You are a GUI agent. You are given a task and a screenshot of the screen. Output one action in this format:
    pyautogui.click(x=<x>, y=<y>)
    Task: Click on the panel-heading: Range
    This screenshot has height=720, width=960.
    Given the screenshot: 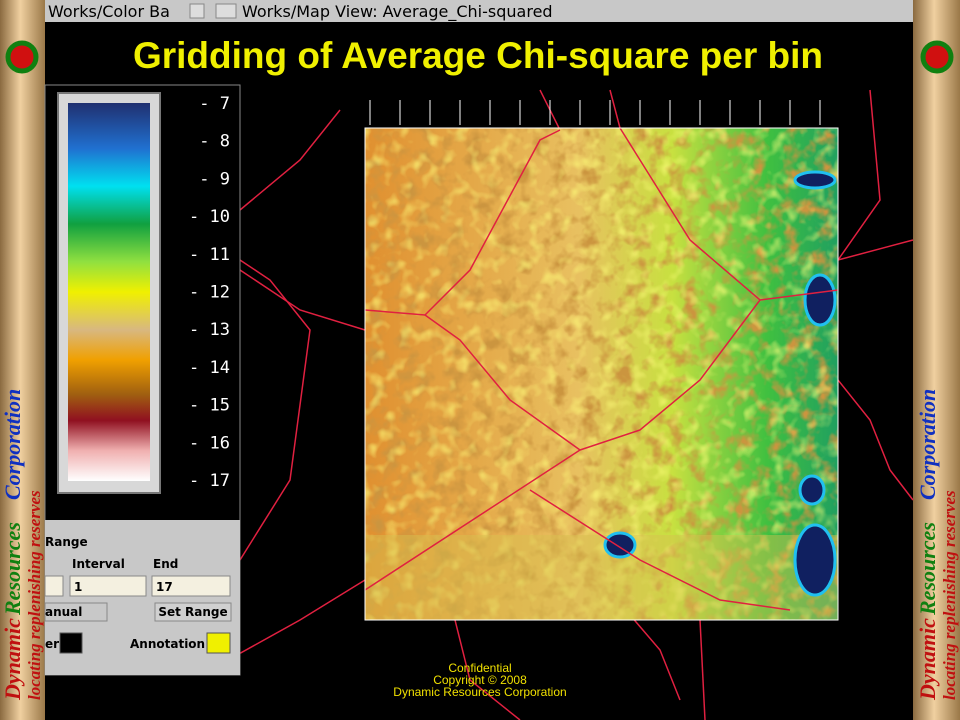 What is the action you would take?
    pyautogui.click(x=66, y=542)
    